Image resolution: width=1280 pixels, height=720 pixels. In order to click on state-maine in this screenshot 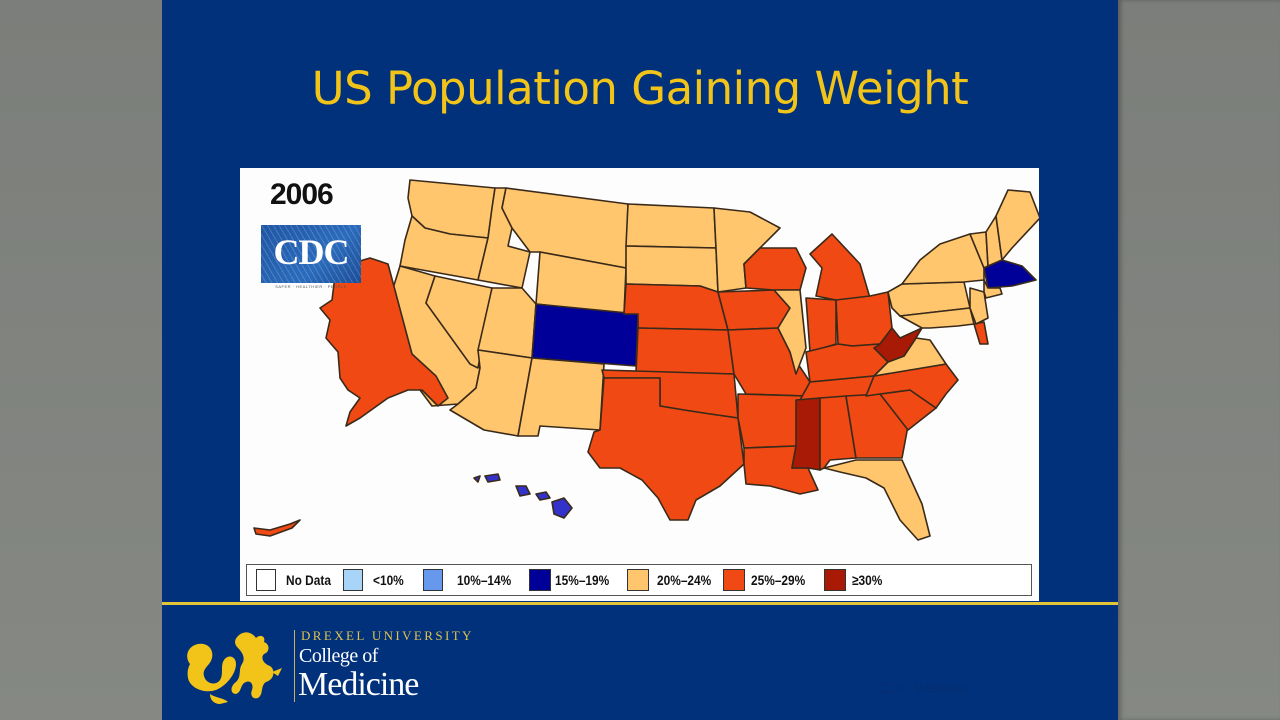, I will do `click(1017, 225)`.